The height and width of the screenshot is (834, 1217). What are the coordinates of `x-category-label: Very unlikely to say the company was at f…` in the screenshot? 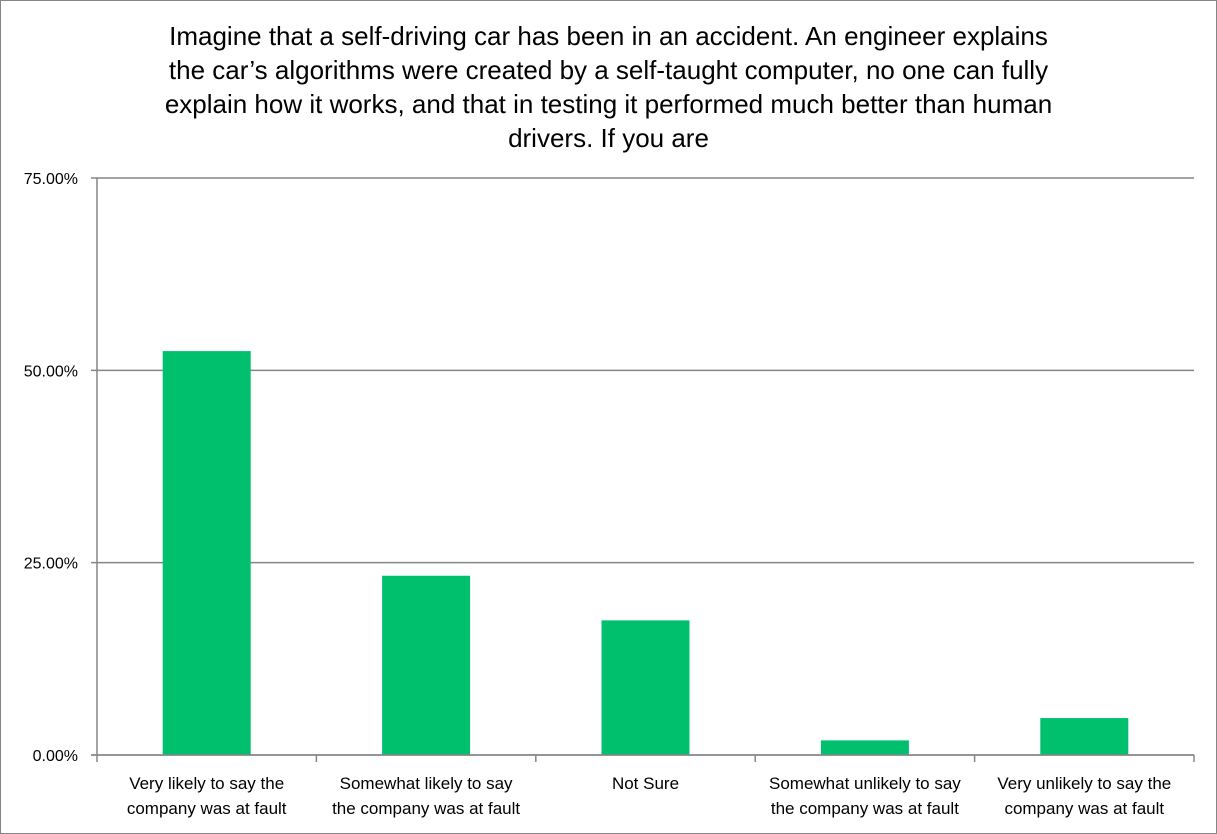 It's located at (1084, 796).